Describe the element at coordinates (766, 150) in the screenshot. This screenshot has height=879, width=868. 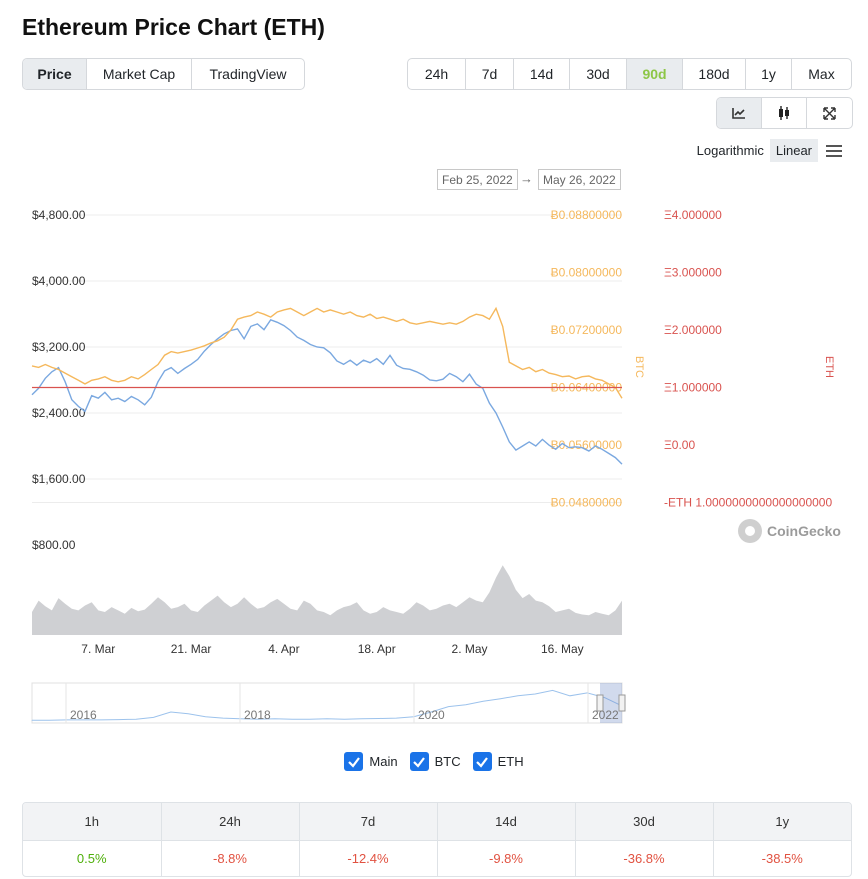
I see `scale-toggle: Logarithmic Linear` at that location.